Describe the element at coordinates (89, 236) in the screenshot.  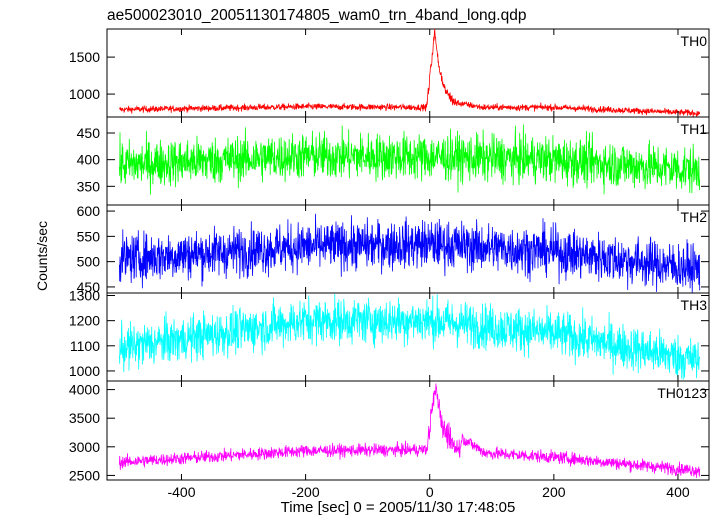
I see `y-tick-label: 550` at that location.